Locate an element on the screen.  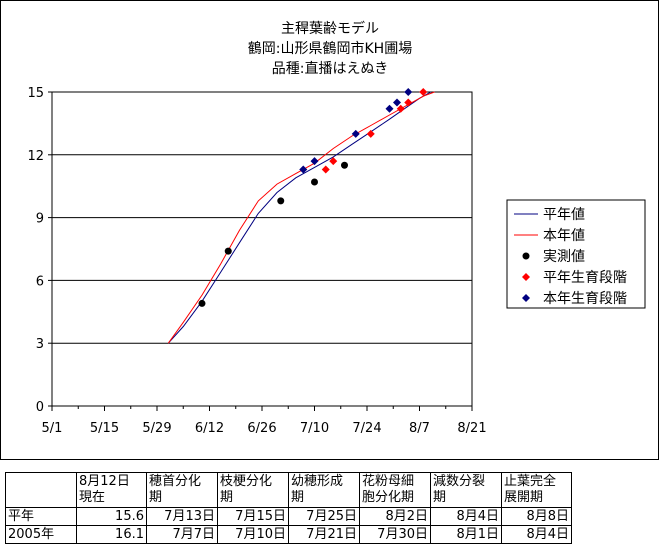
table-cell: 7月13日 is located at coordinates (182, 516).